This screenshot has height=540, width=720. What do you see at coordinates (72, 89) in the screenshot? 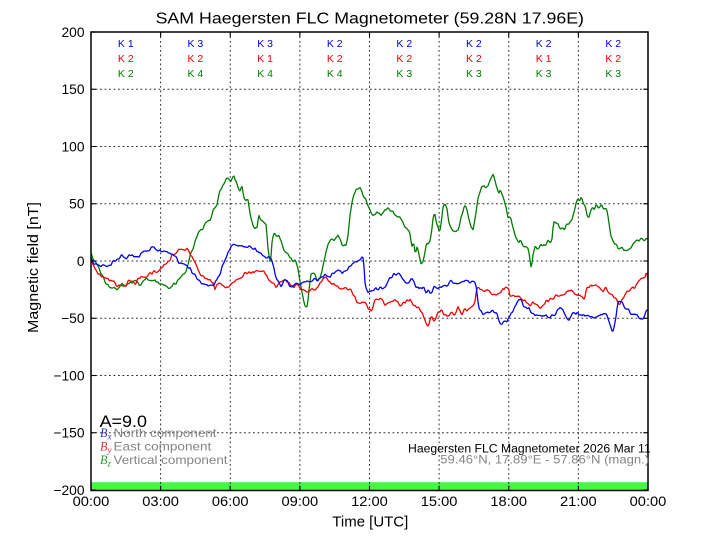
I see `svg-text: 150` at bounding box center [72, 89].